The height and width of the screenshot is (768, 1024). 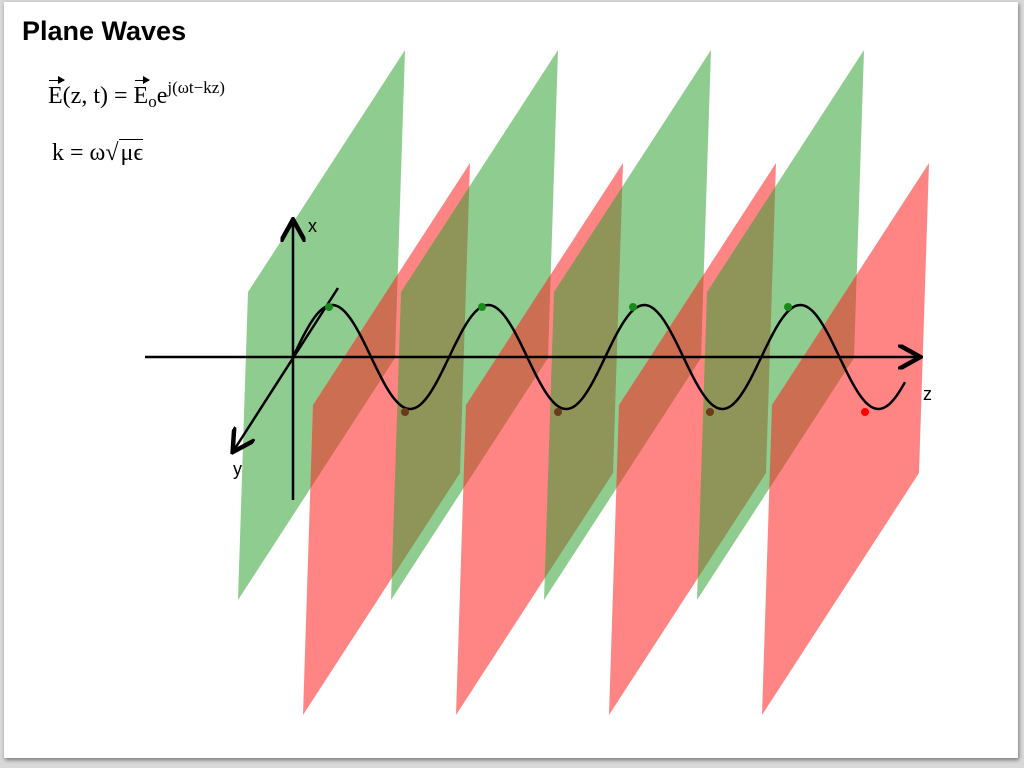 I want to click on y-axis-label: y, so click(x=237, y=469).